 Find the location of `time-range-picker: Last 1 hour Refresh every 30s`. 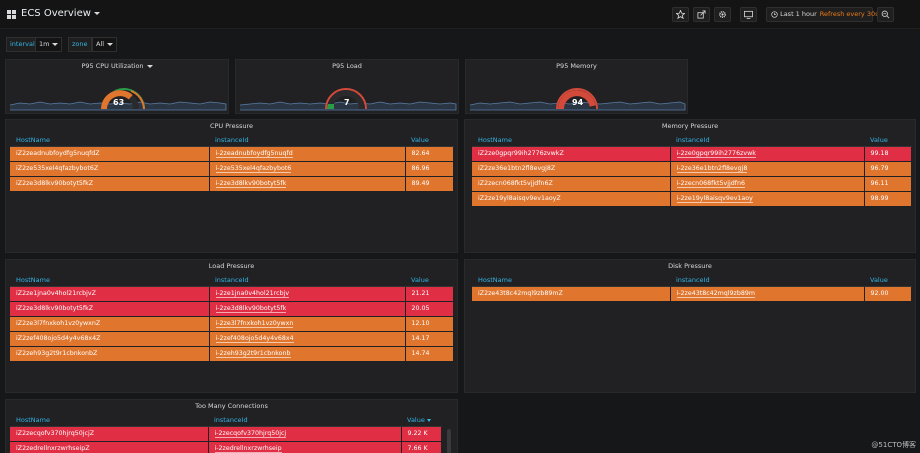

time-range-picker: Last 1 hour Refresh every 30s is located at coordinates (822, 14).